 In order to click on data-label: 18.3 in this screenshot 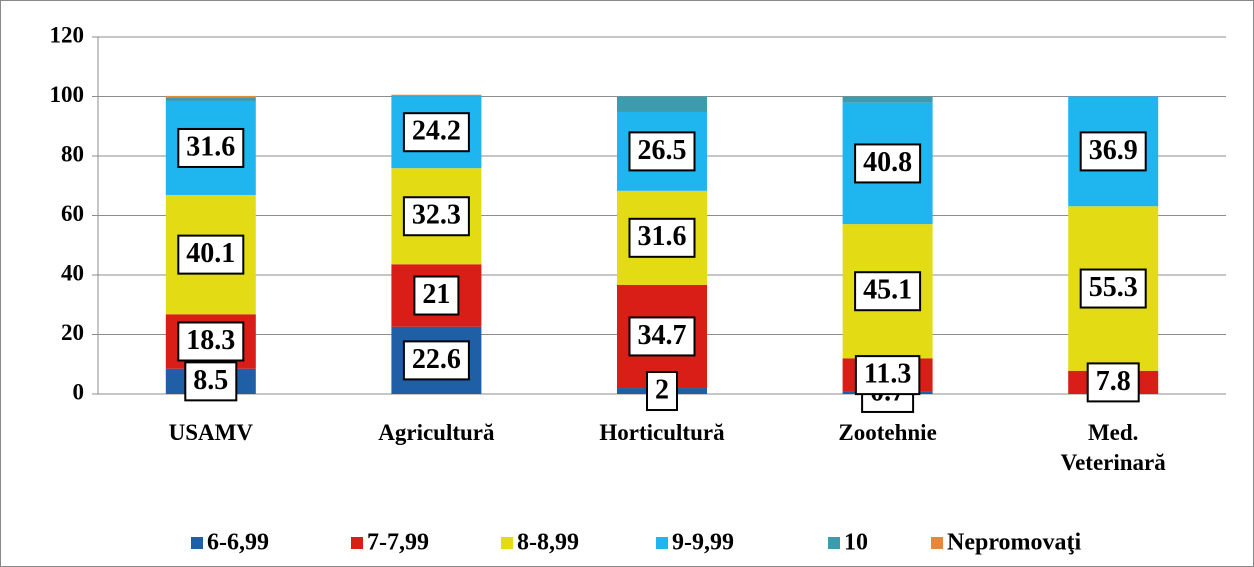, I will do `click(211, 341)`.